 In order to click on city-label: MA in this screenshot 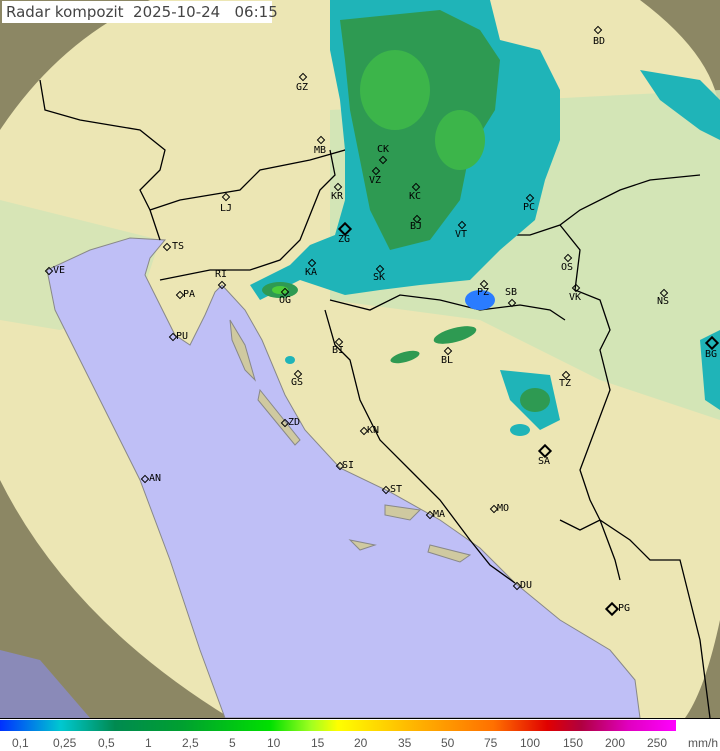, I will do `click(439, 514)`.